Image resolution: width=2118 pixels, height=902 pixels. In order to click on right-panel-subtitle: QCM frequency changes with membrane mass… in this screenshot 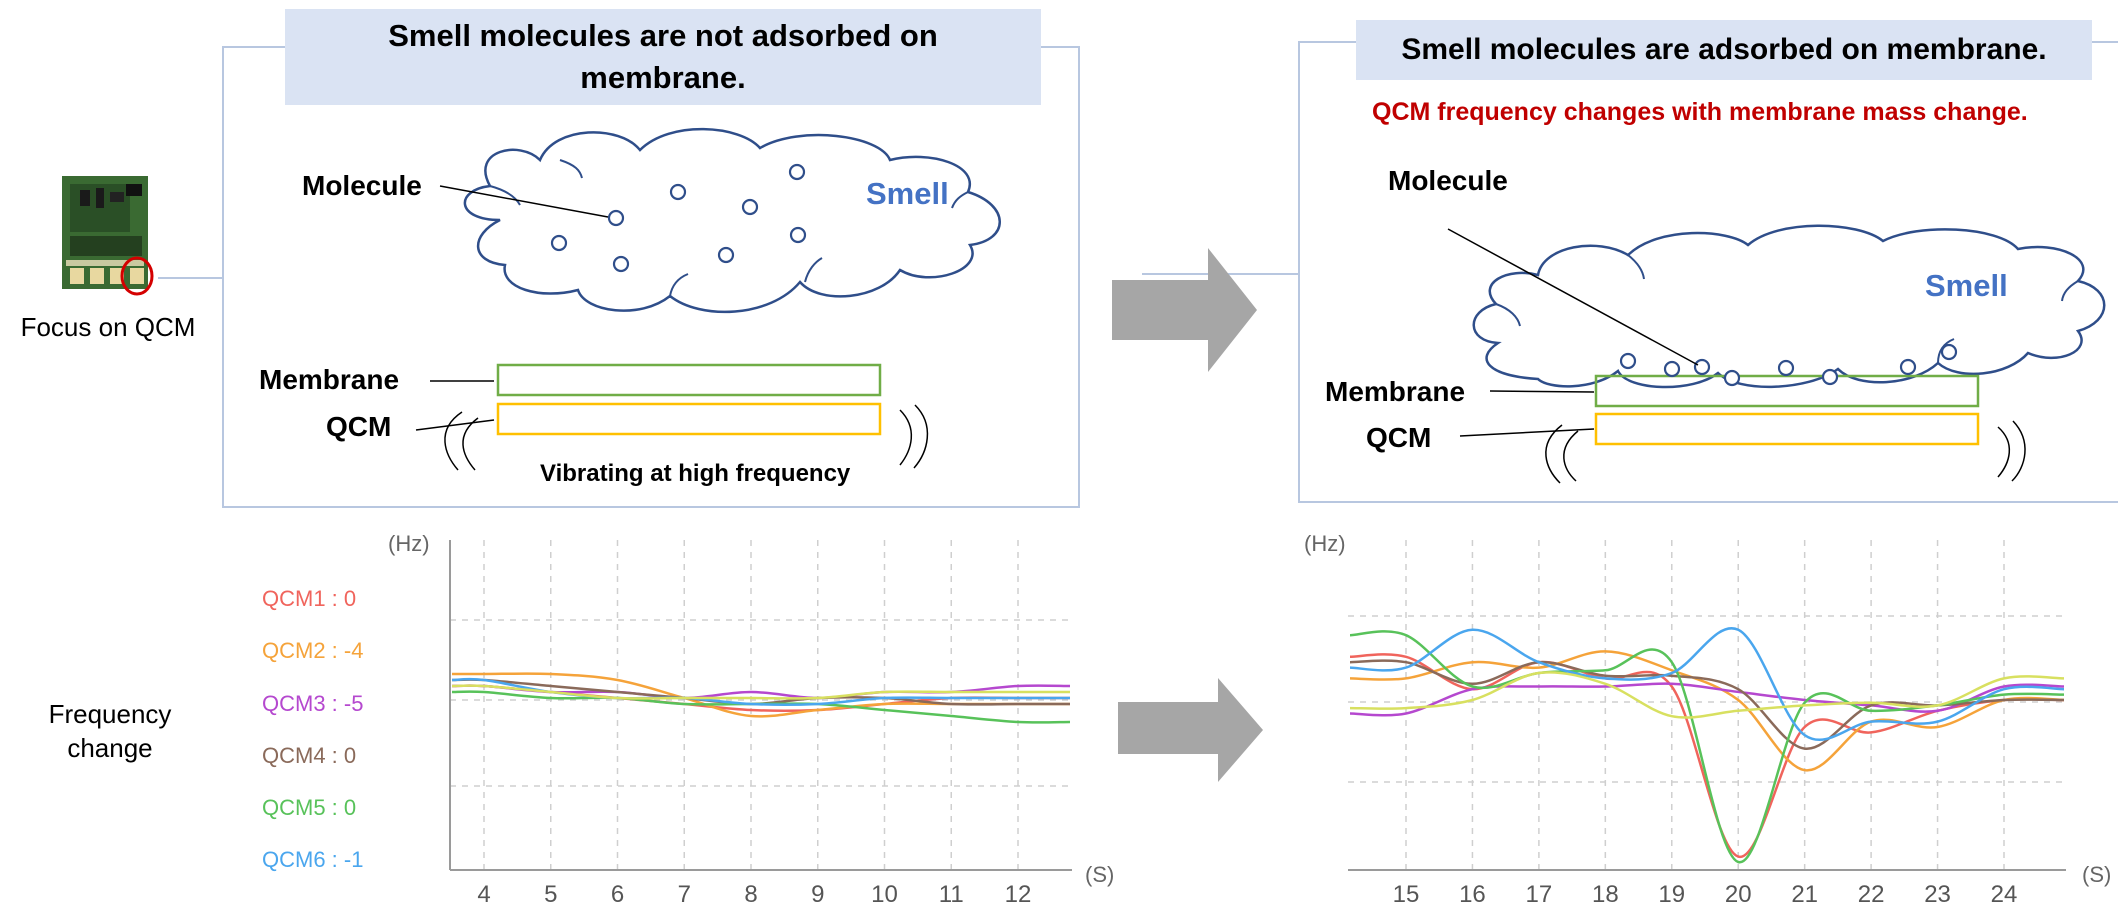, I will do `click(1700, 112)`.